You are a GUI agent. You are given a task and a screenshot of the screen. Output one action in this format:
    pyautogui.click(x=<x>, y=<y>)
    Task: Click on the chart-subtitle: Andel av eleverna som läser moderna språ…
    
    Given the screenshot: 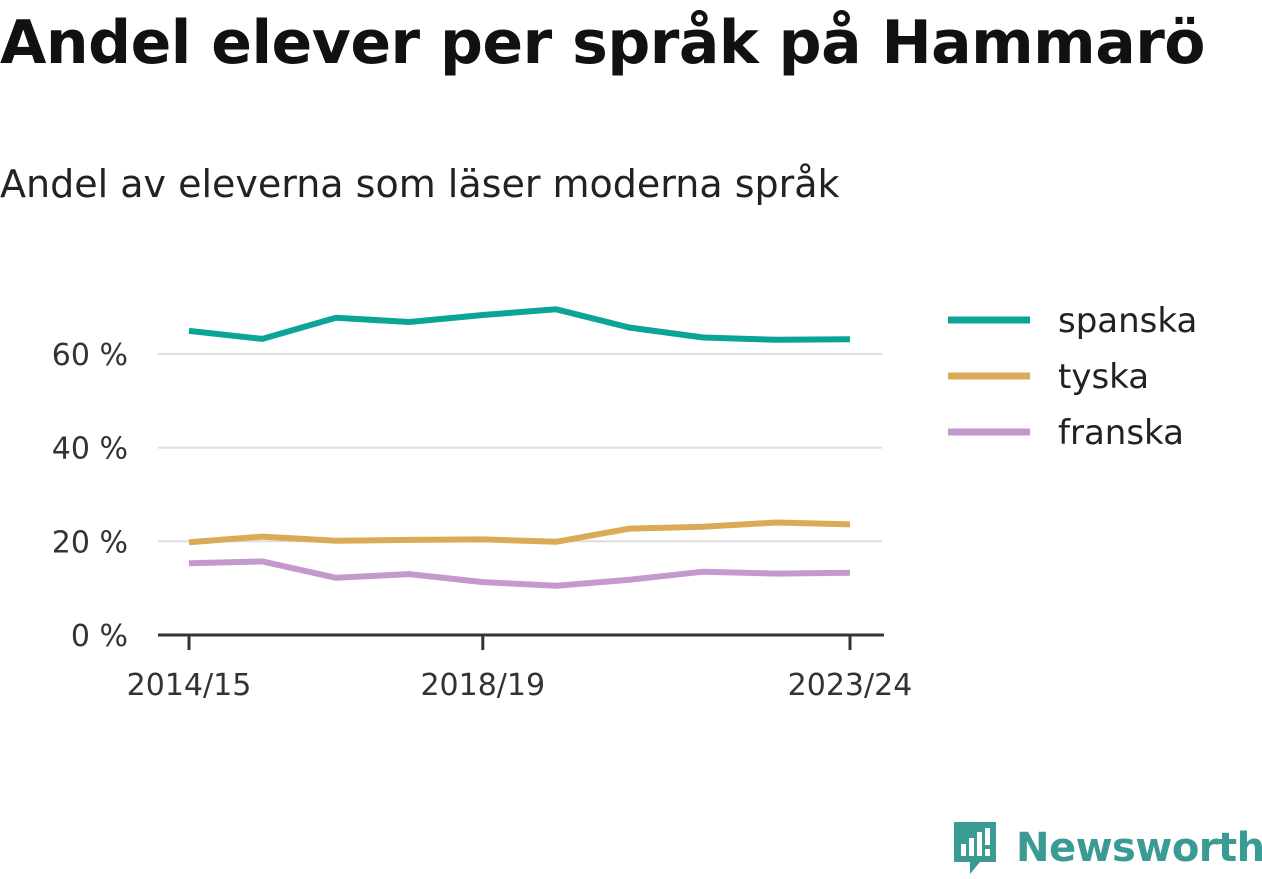 What is the action you would take?
    pyautogui.click(x=420, y=184)
    